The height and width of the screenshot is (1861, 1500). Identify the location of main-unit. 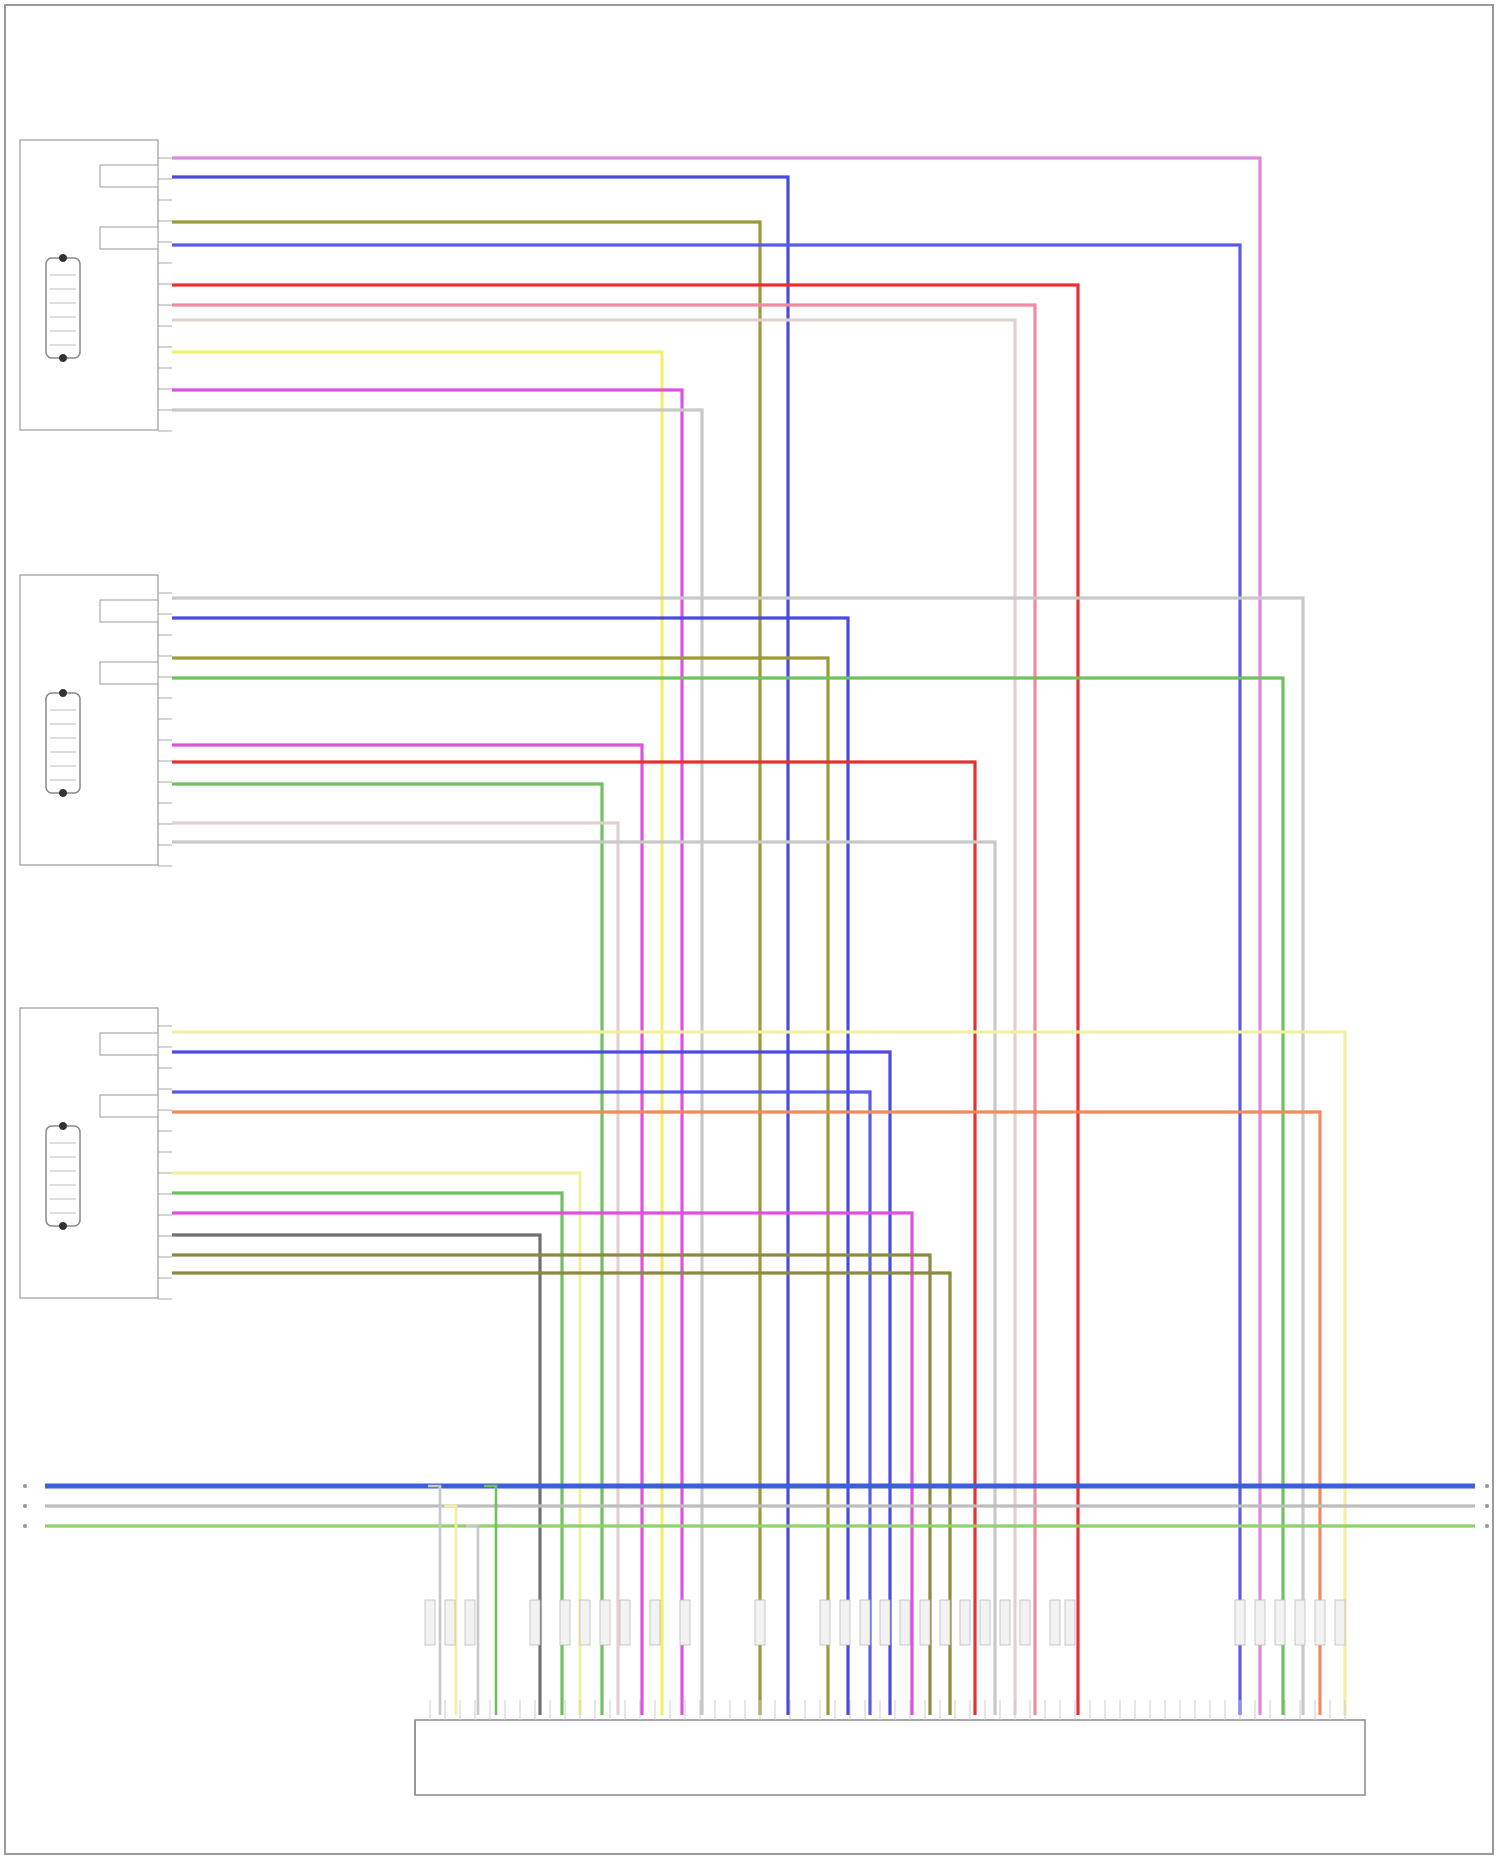
(890, 1697).